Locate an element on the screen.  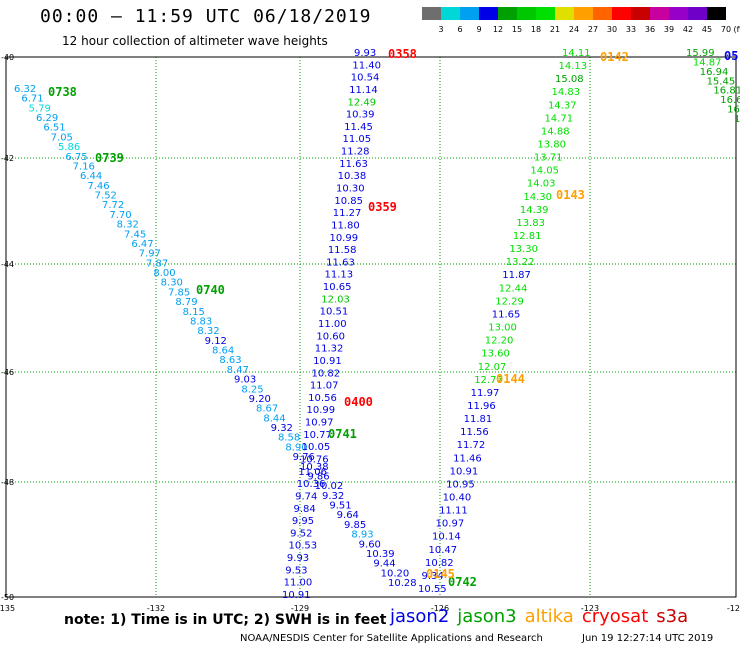
wave-height-value: 13.71 is located at coordinates (548, 158).